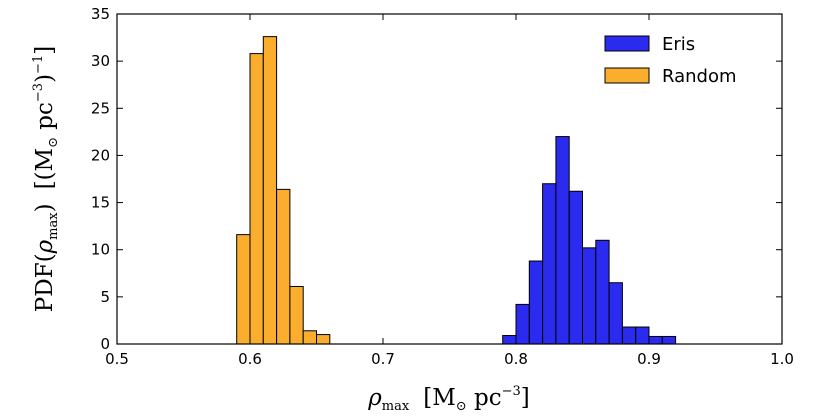 This screenshot has height=419, width=830. I want to click on x-tick-label: 0.5, so click(117, 359).